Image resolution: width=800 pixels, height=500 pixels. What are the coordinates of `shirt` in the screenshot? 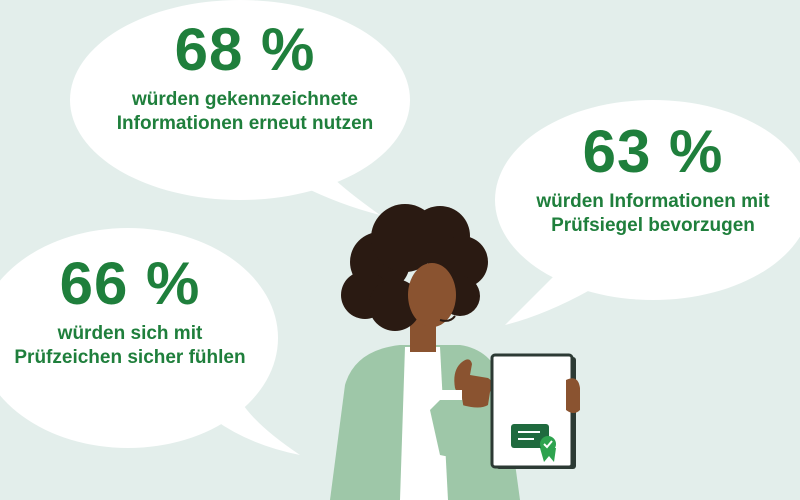 It's located at (424, 423).